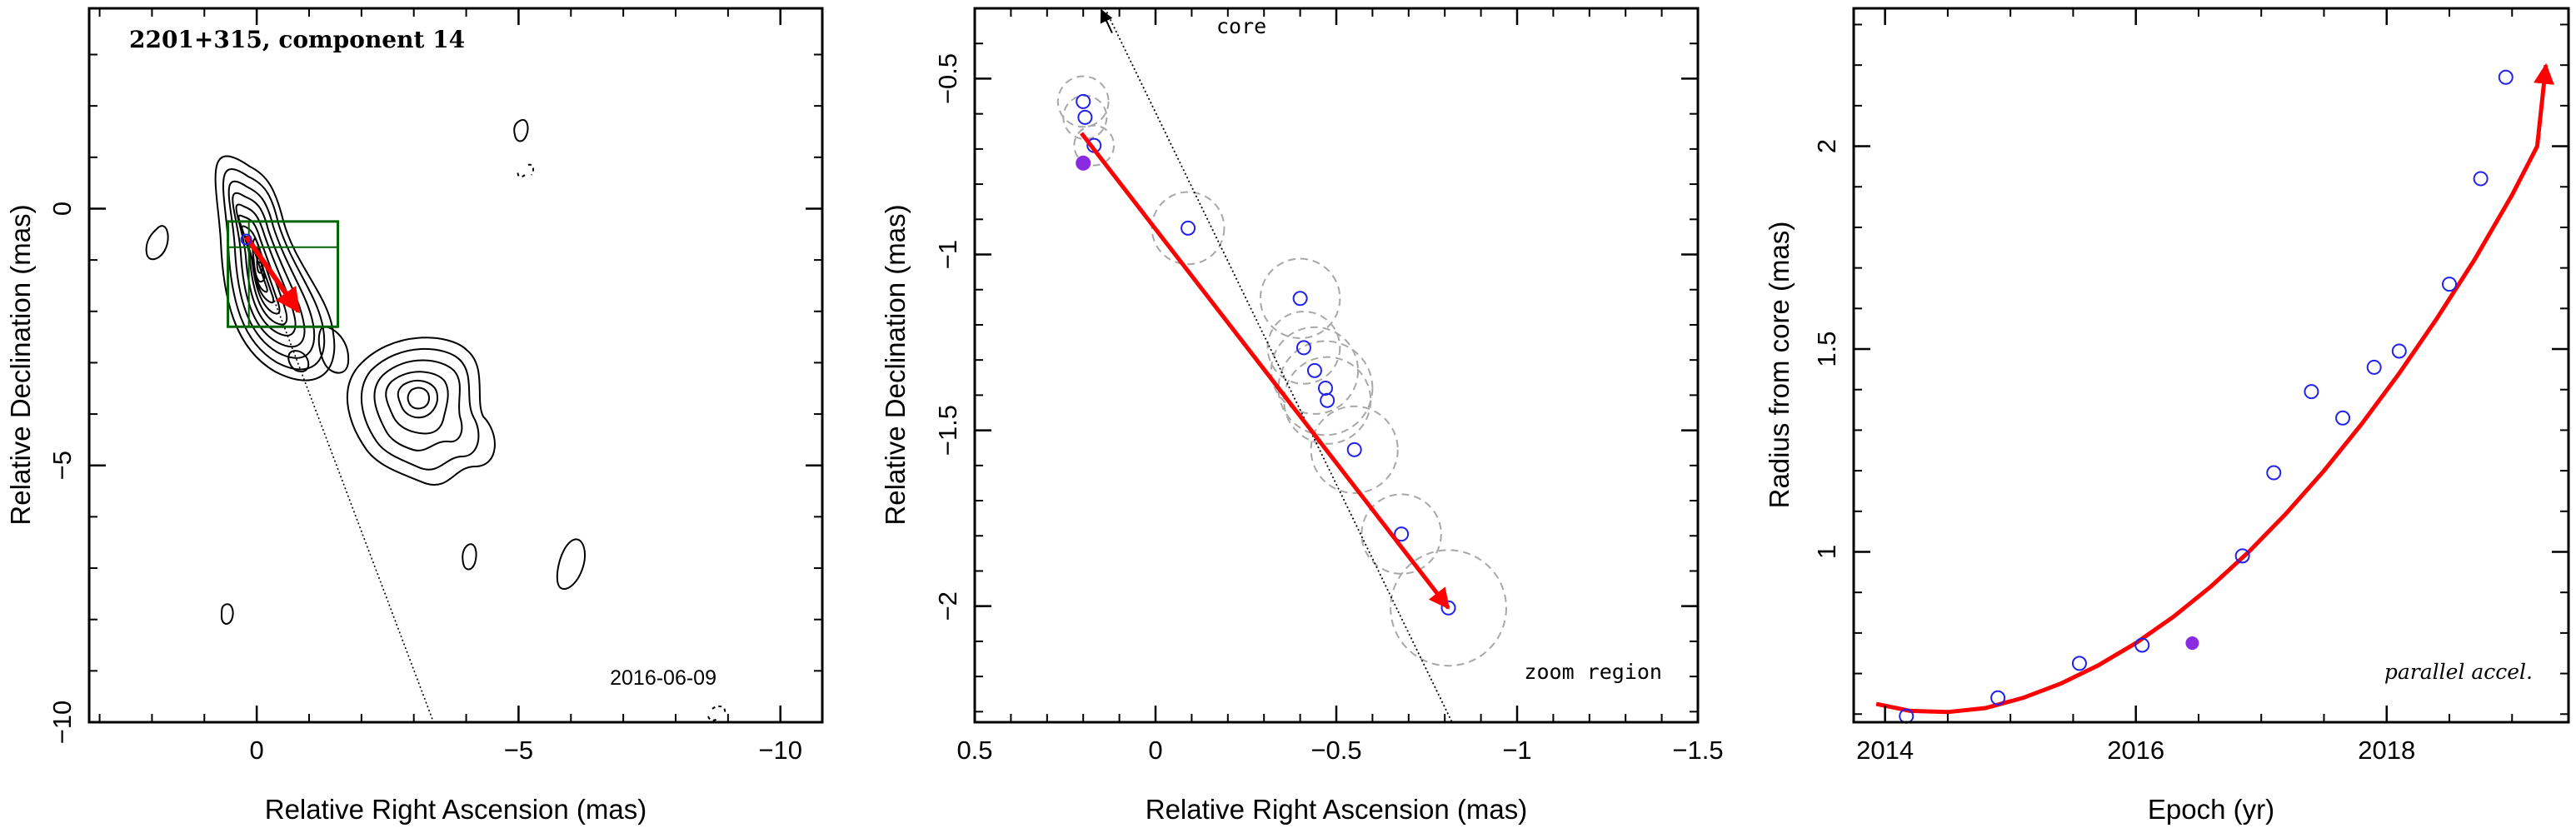  Describe the element at coordinates (947, 430) in the screenshot. I see `y-tick-label: −1.5` at that location.